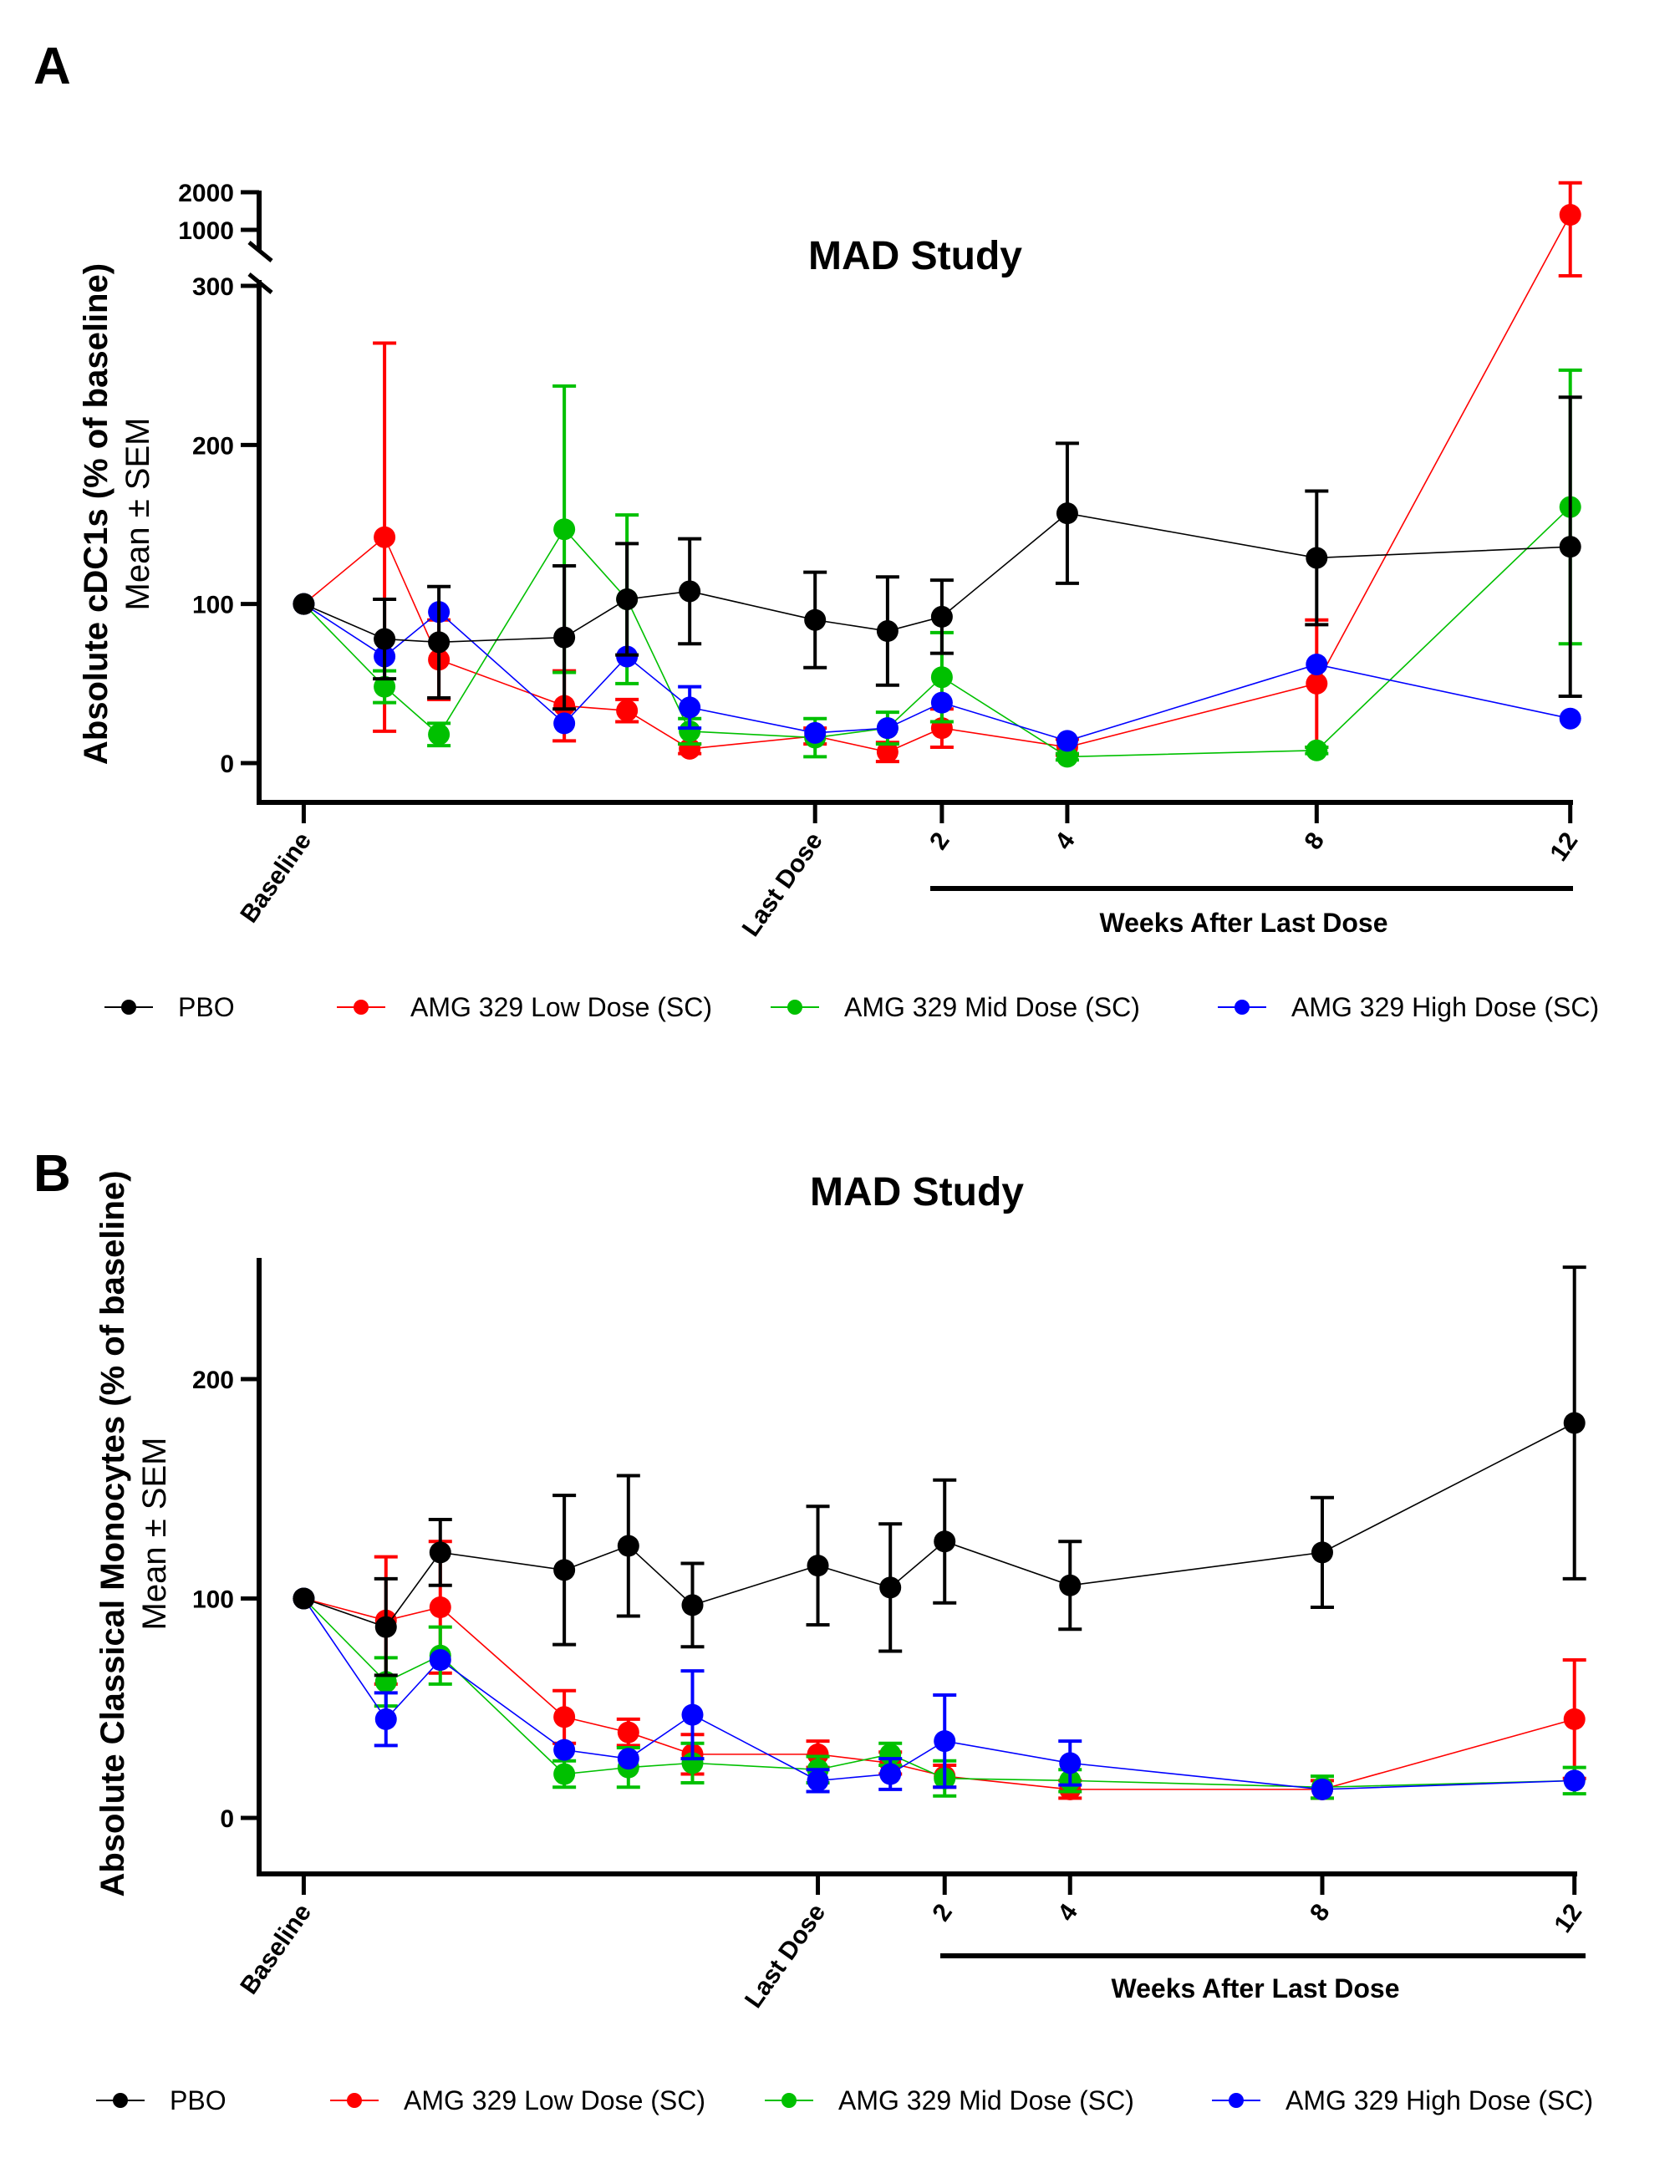  I want to click on y-tick-label: 1000, so click(206, 231).